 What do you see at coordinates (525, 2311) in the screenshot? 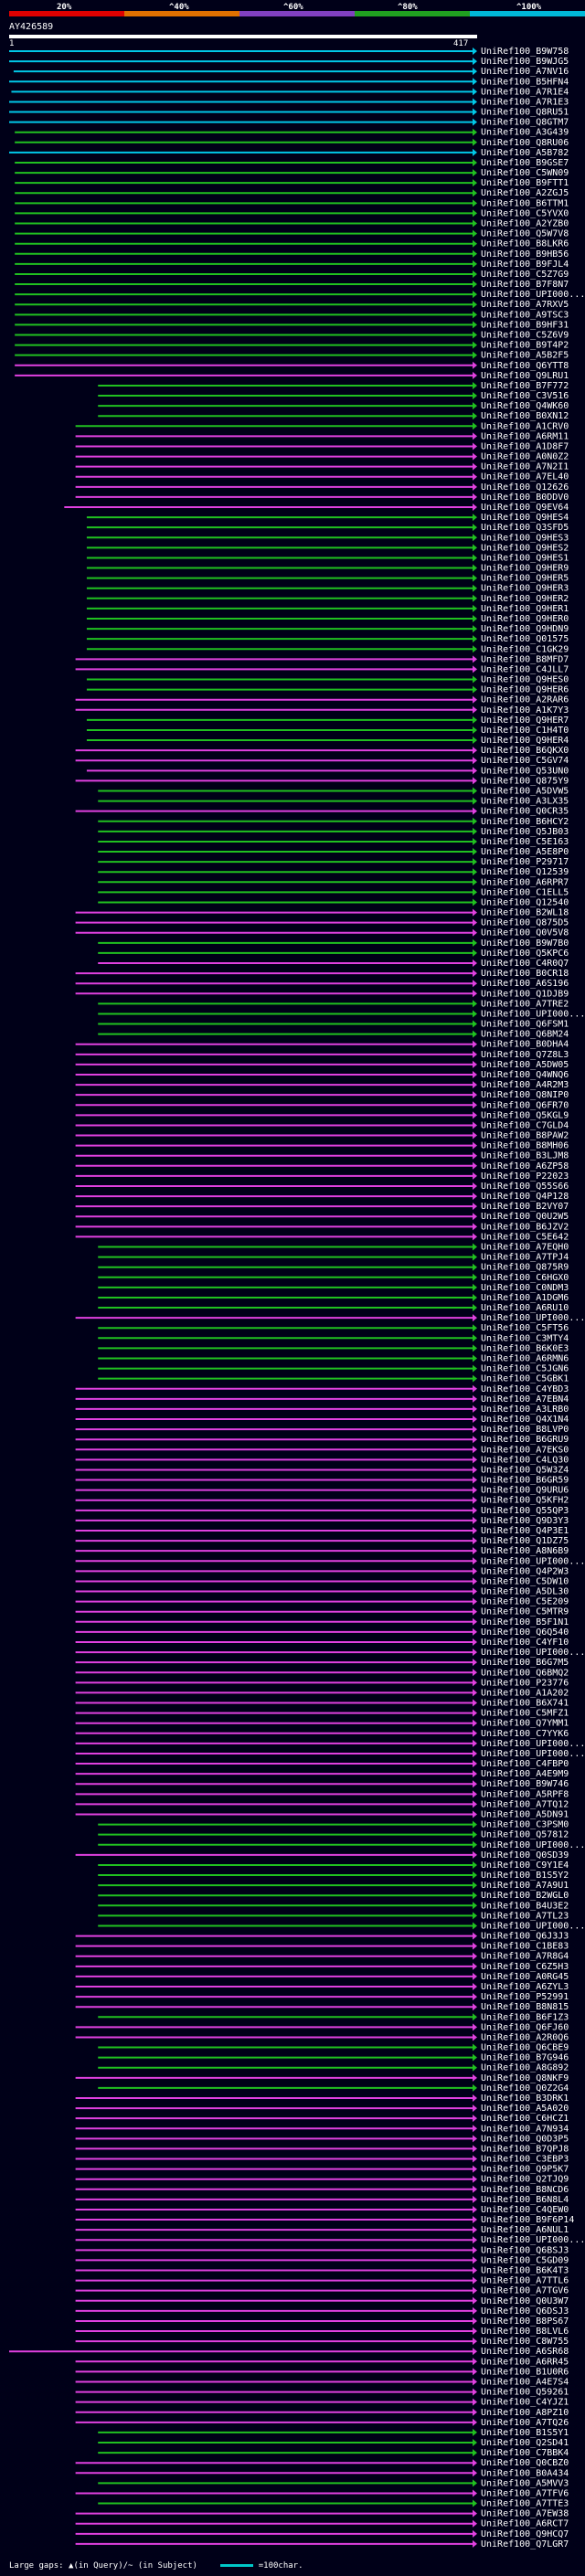
I see `hit-label: UniRef100_Q6DSJ3` at bounding box center [525, 2311].